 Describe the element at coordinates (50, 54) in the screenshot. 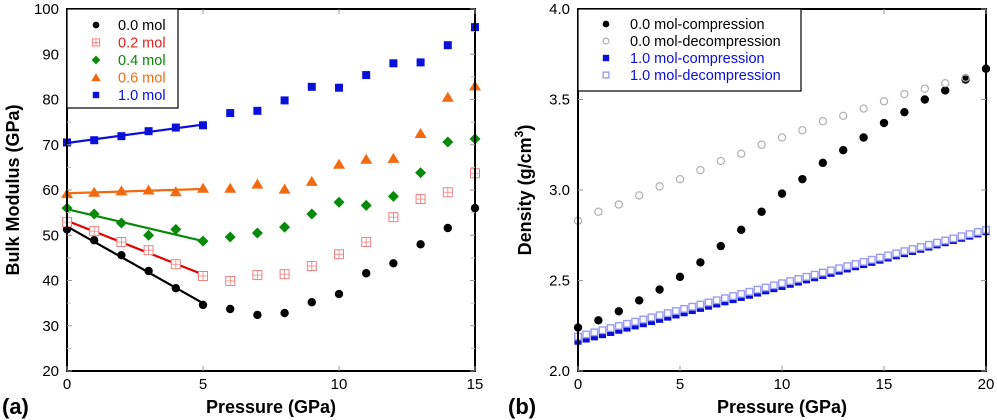

I see `panel-a-y-tick-label: 90` at that location.